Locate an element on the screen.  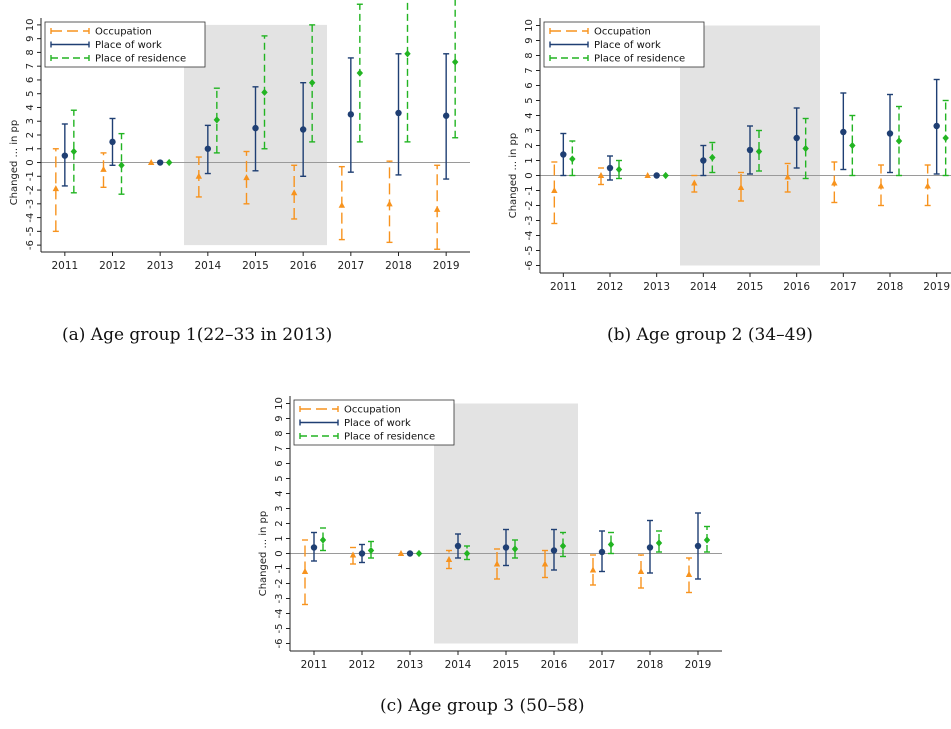
shaded-period is located at coordinates (506, 523).